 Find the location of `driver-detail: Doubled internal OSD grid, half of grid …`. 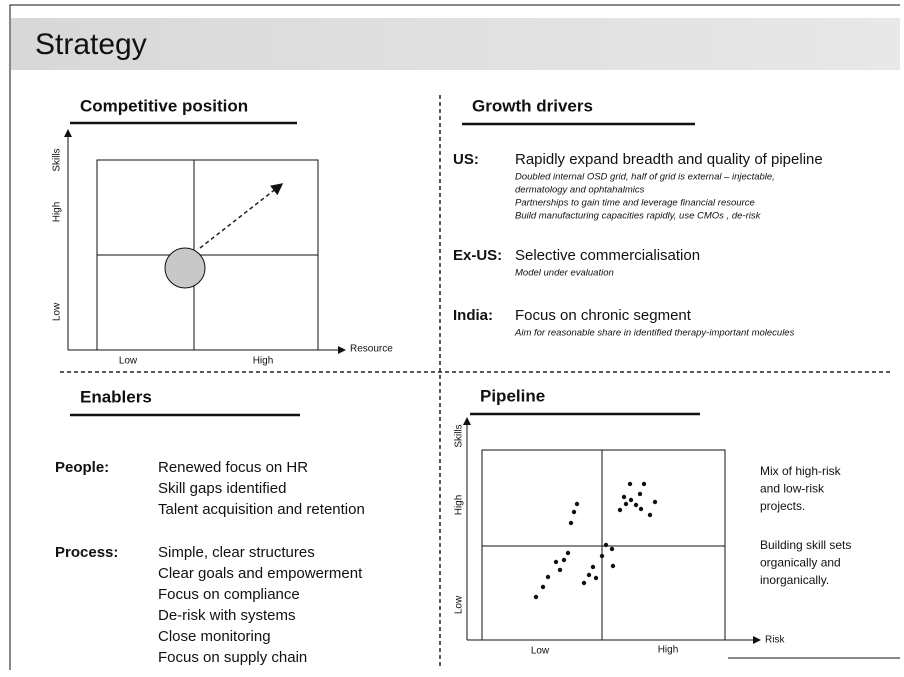

driver-detail: Doubled internal OSD grid, half of grid … is located at coordinates (645, 177).